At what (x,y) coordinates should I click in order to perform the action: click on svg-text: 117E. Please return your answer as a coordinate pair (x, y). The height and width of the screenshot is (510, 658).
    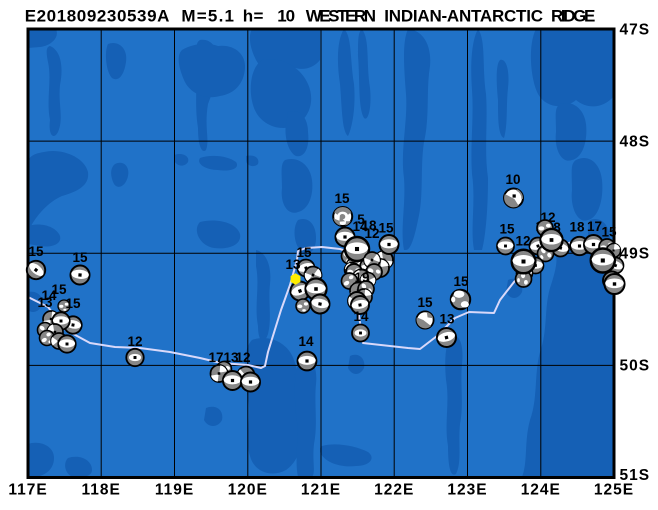
    Looking at the image, I should click on (27, 489).